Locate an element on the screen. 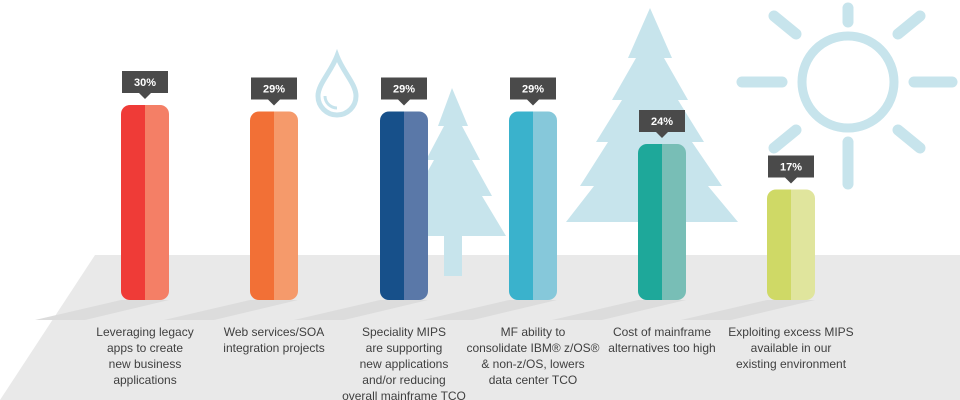 This screenshot has width=960, height=400. pine-tree-icon is located at coordinates (652, 140).